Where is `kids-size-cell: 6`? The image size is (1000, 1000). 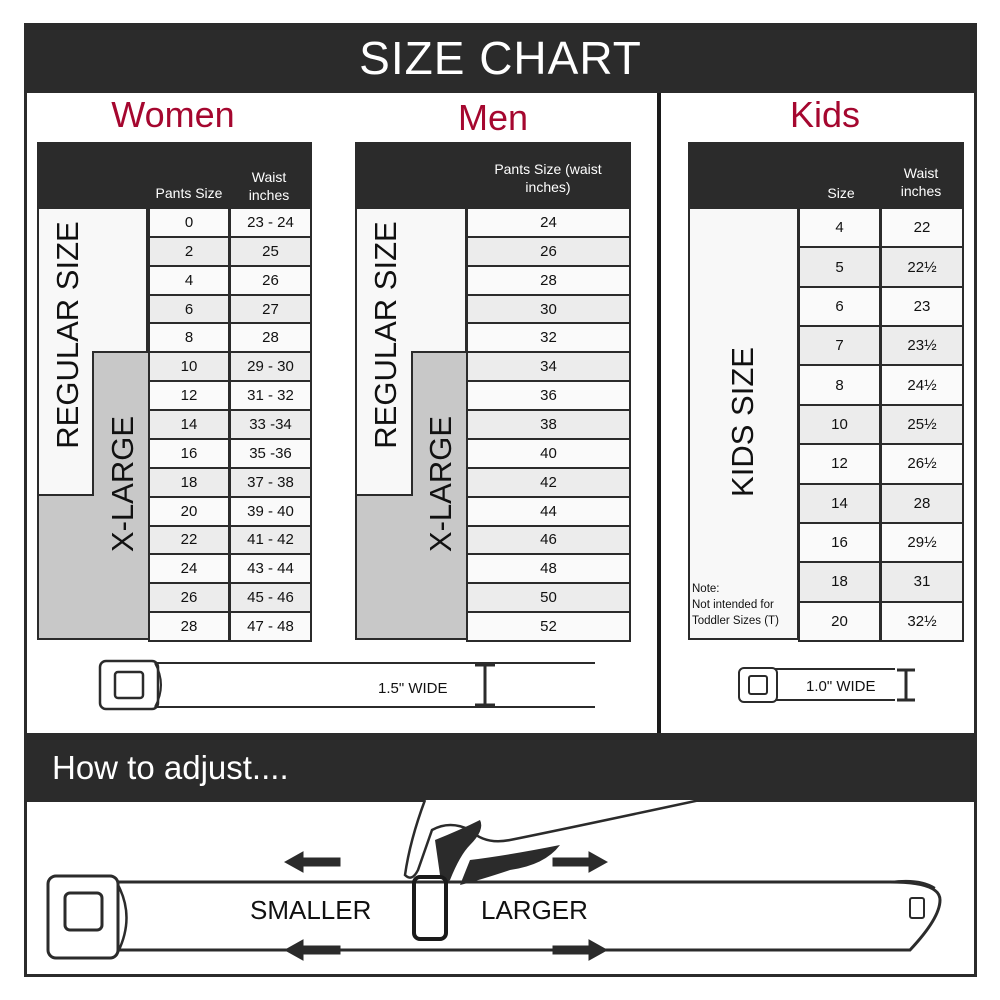
kids-size-cell: 6 is located at coordinates (839, 306).